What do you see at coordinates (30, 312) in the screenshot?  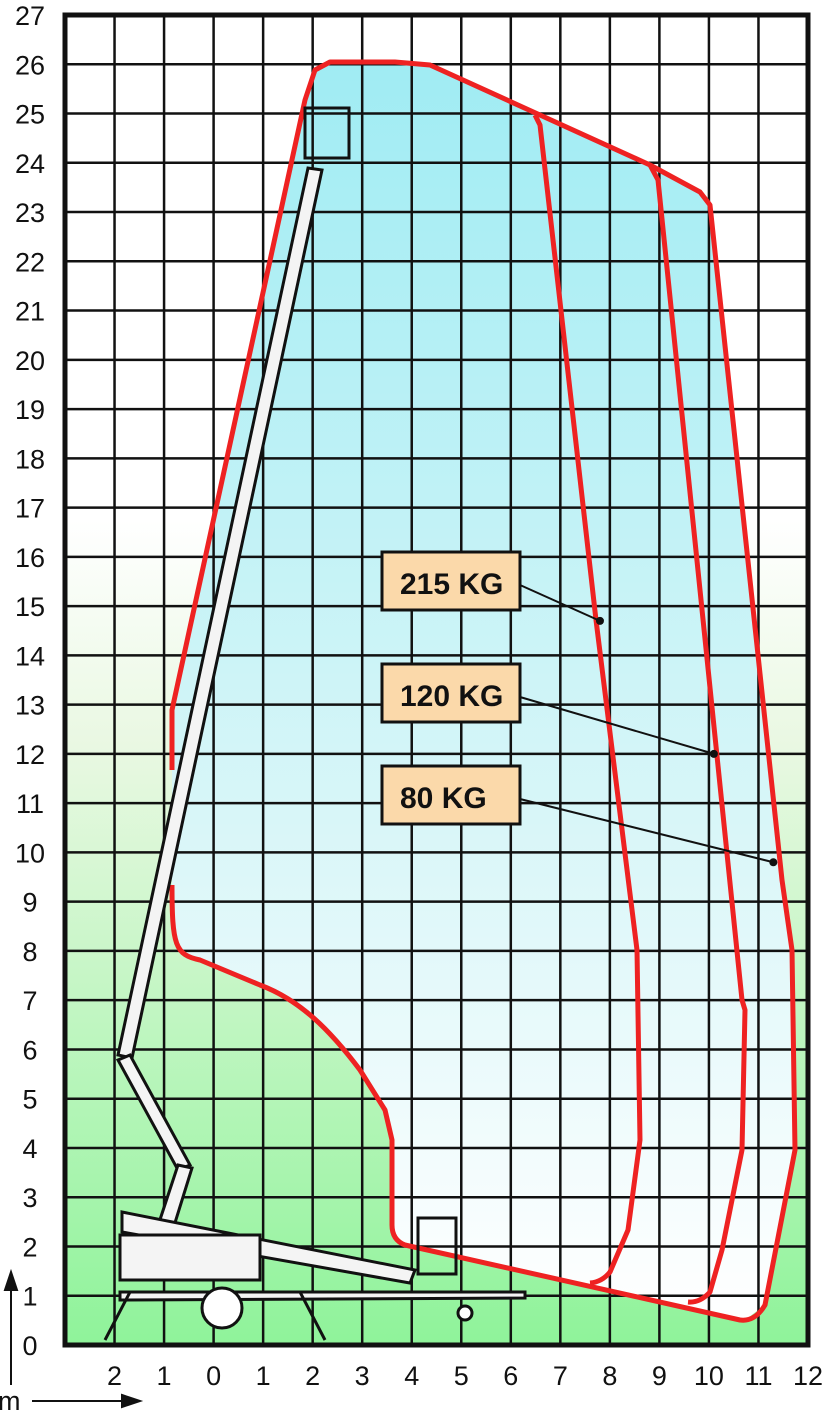 I see `y-tick-label: 21` at bounding box center [30, 312].